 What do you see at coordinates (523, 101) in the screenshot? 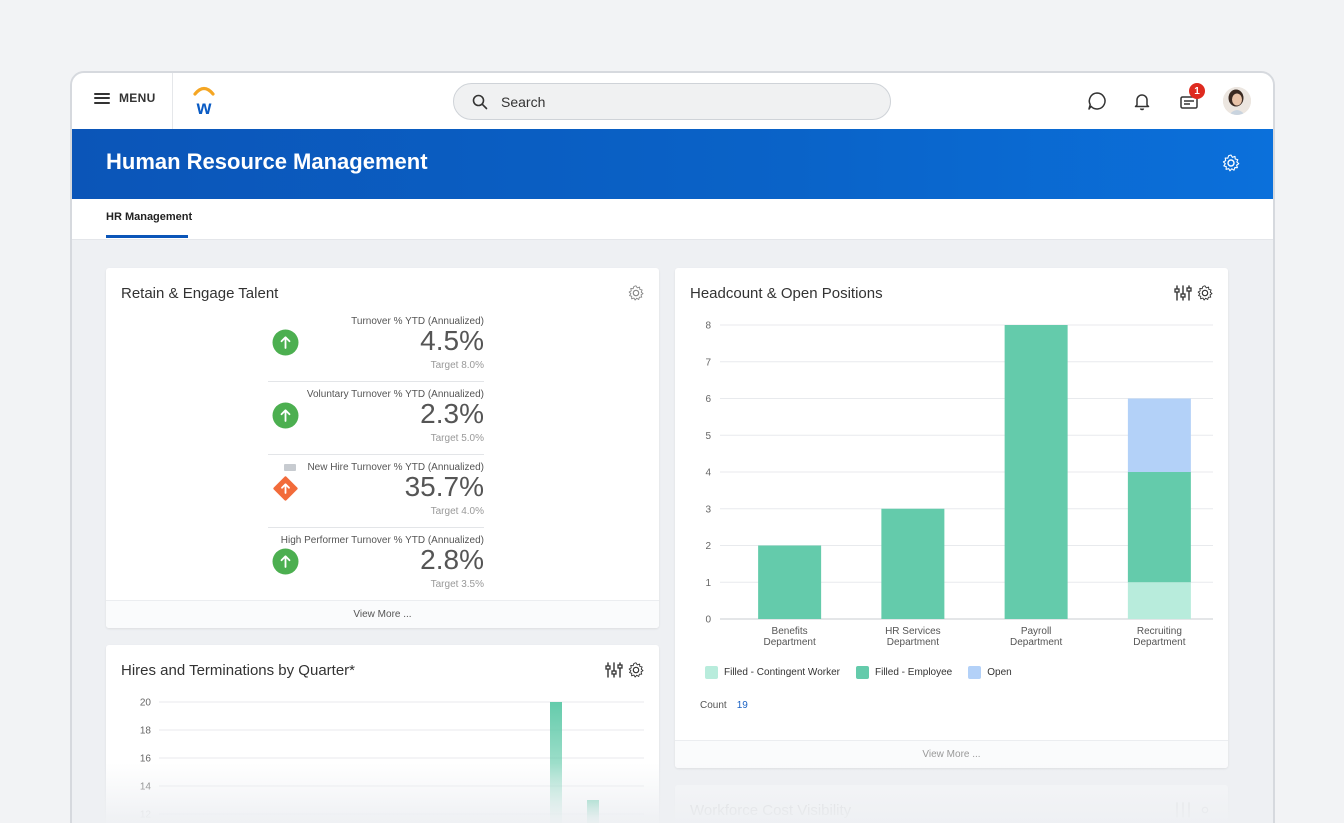
I see `search-input: Search` at bounding box center [523, 101].